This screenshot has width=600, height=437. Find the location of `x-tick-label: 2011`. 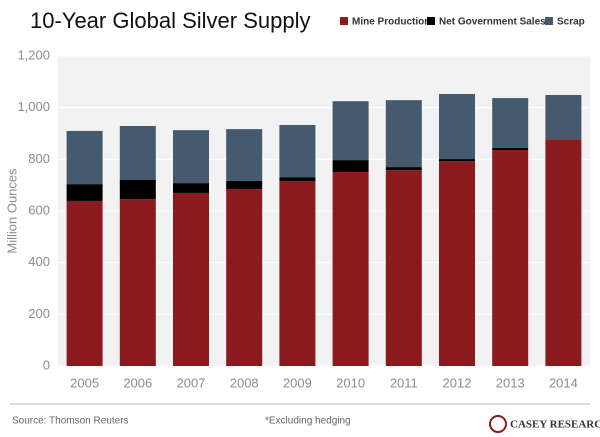

x-tick-label: 2011 is located at coordinates (404, 382).